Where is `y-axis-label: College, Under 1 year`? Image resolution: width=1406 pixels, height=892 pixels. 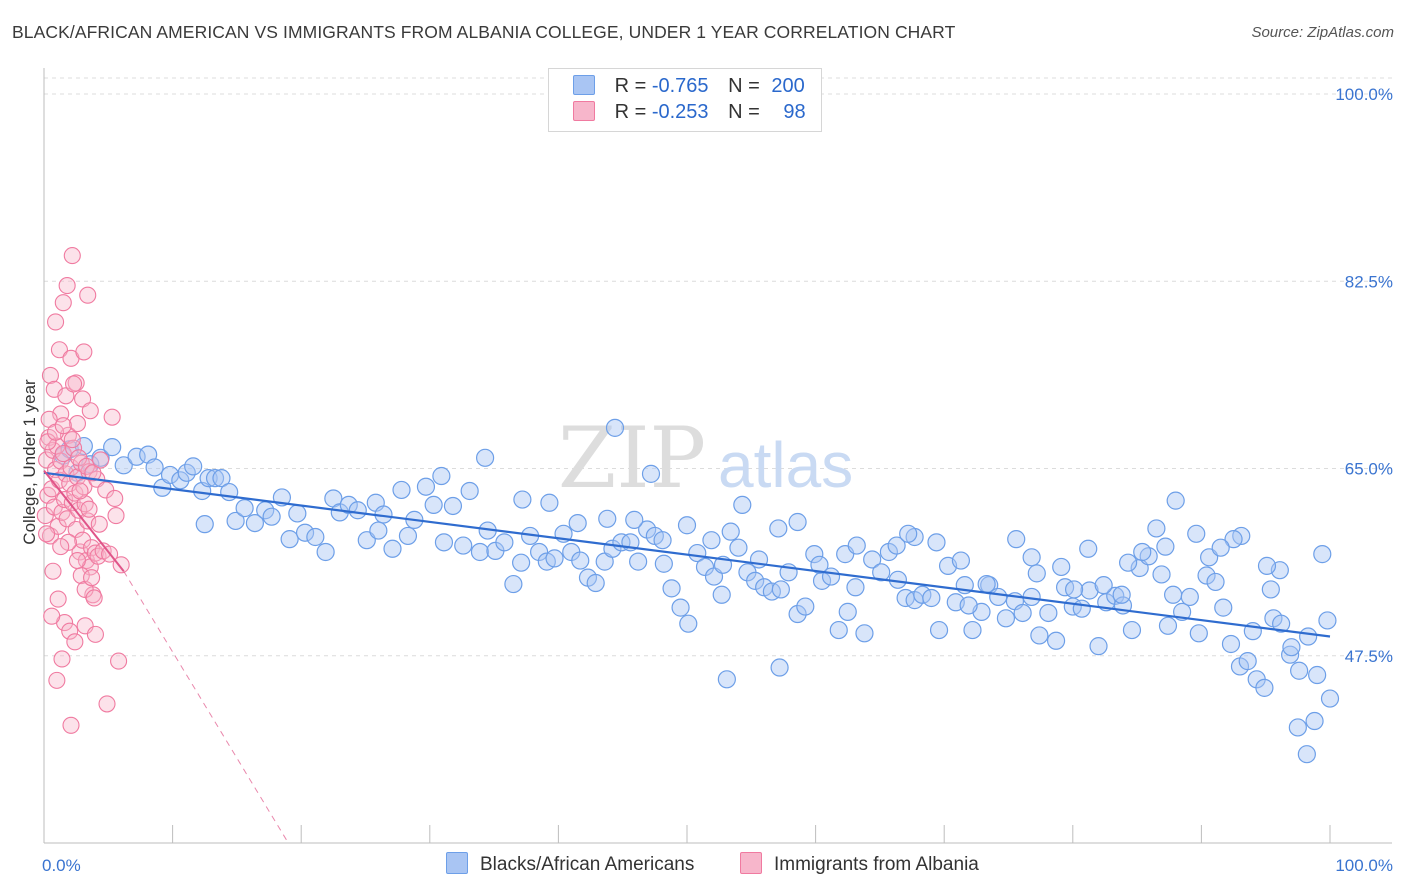 y-axis-label: College, Under 1 year is located at coordinates (29, 462).